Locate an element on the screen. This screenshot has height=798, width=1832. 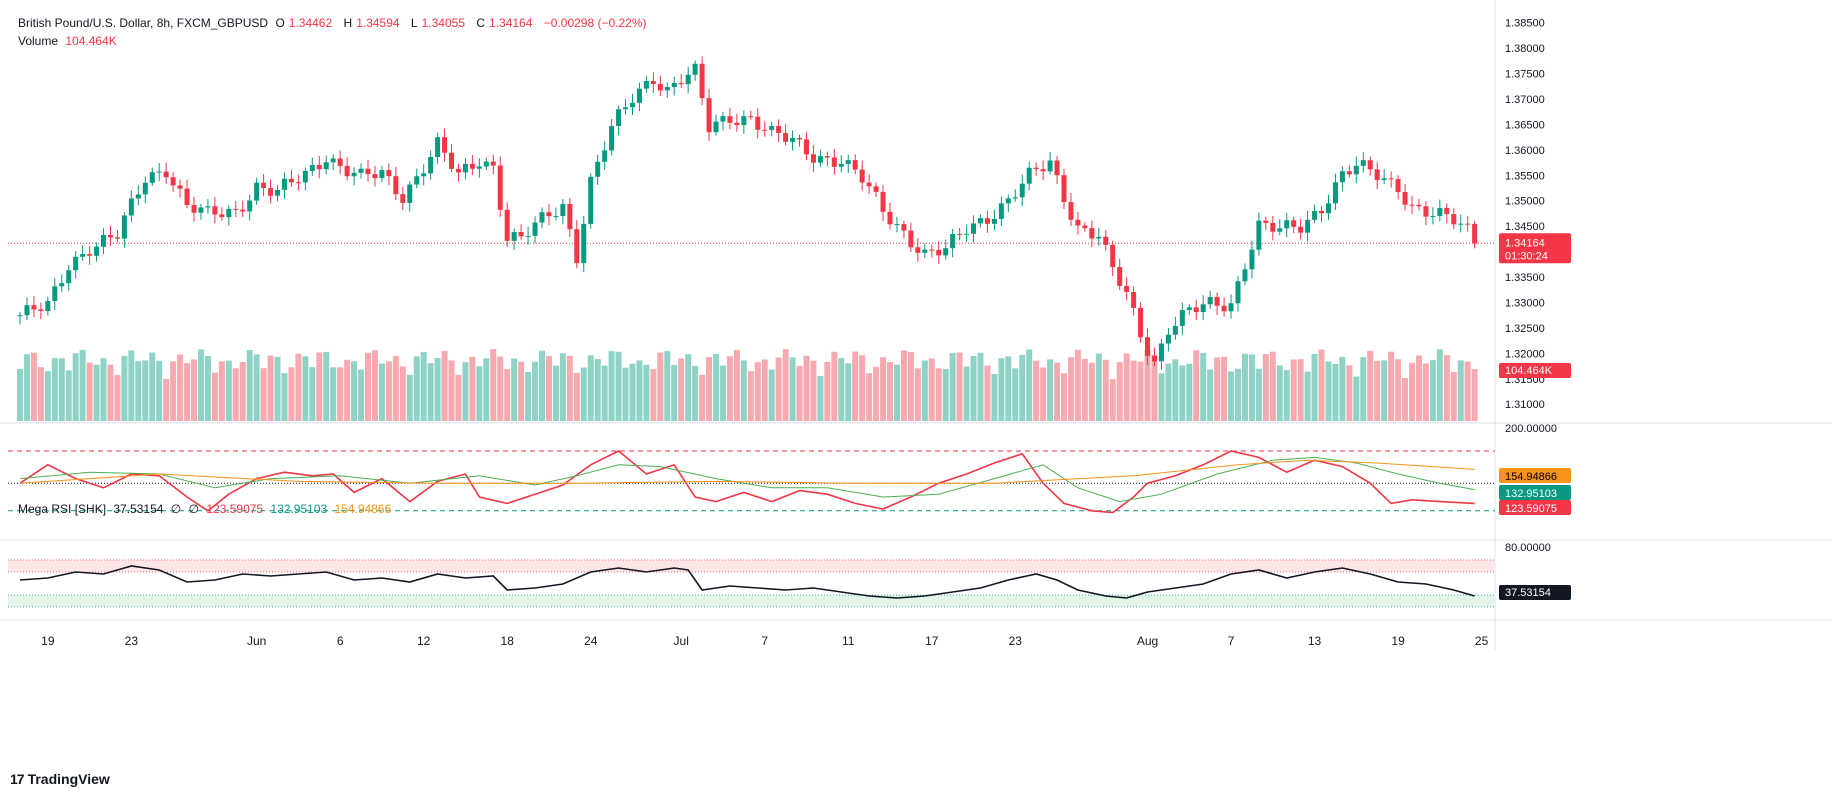
time-tick-label: 11 is located at coordinates (848, 641).